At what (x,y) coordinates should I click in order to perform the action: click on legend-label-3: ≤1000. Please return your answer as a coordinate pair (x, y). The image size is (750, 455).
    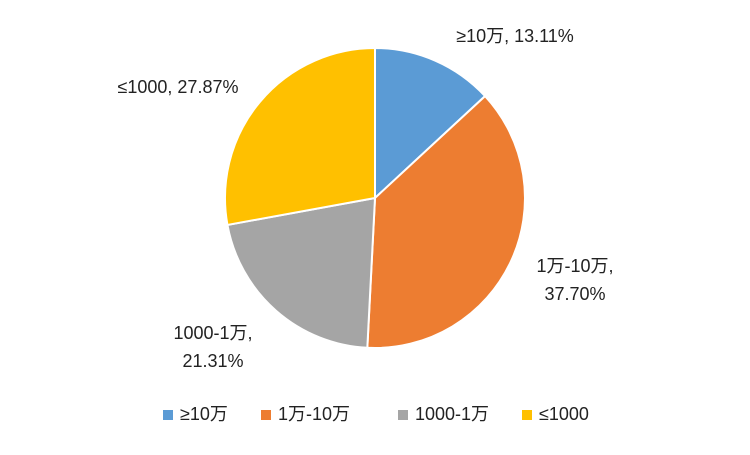
    Looking at the image, I should click on (564, 414).